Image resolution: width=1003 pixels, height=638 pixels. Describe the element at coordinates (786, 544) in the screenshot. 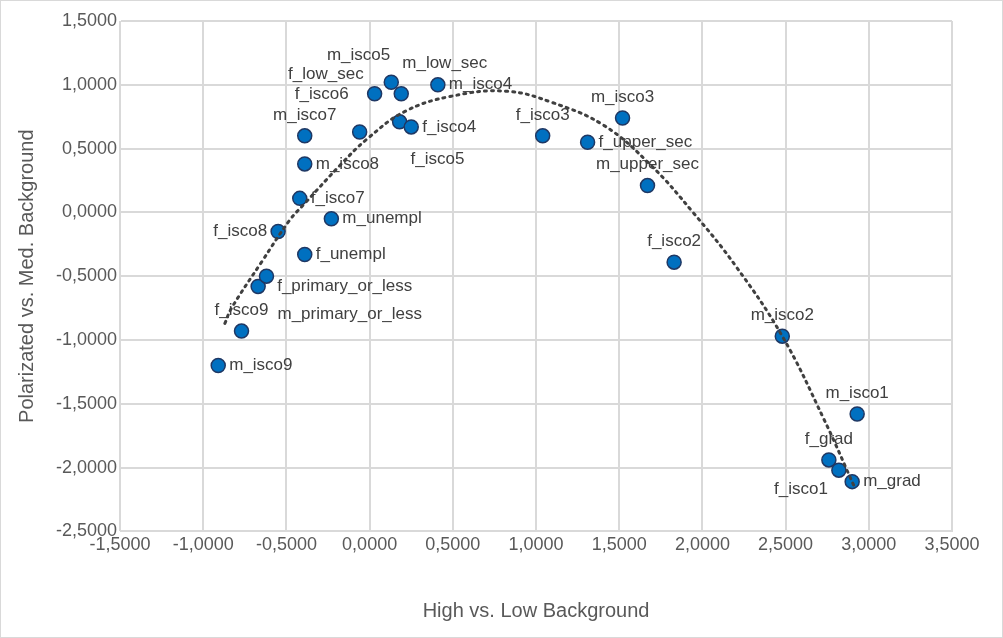

I see `x-tick-label: 2,5000` at that location.